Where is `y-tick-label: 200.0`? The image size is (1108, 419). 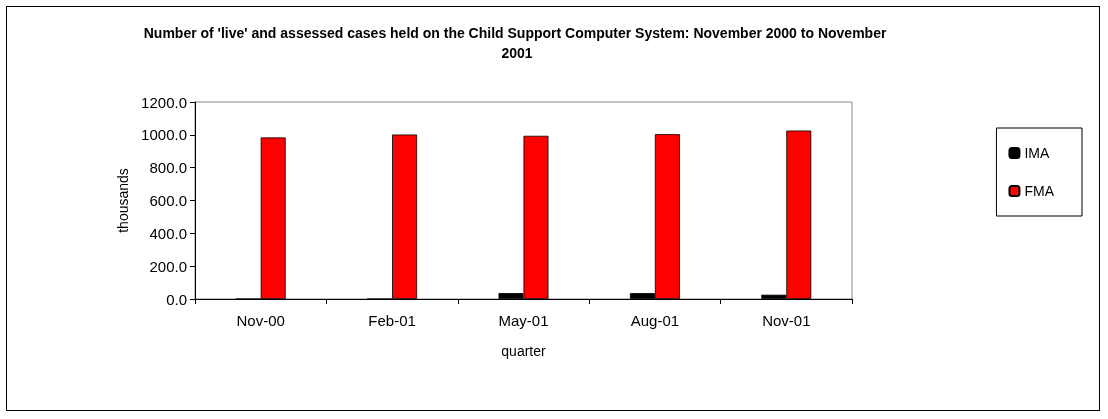
y-tick-label: 200.0 is located at coordinates (168, 266).